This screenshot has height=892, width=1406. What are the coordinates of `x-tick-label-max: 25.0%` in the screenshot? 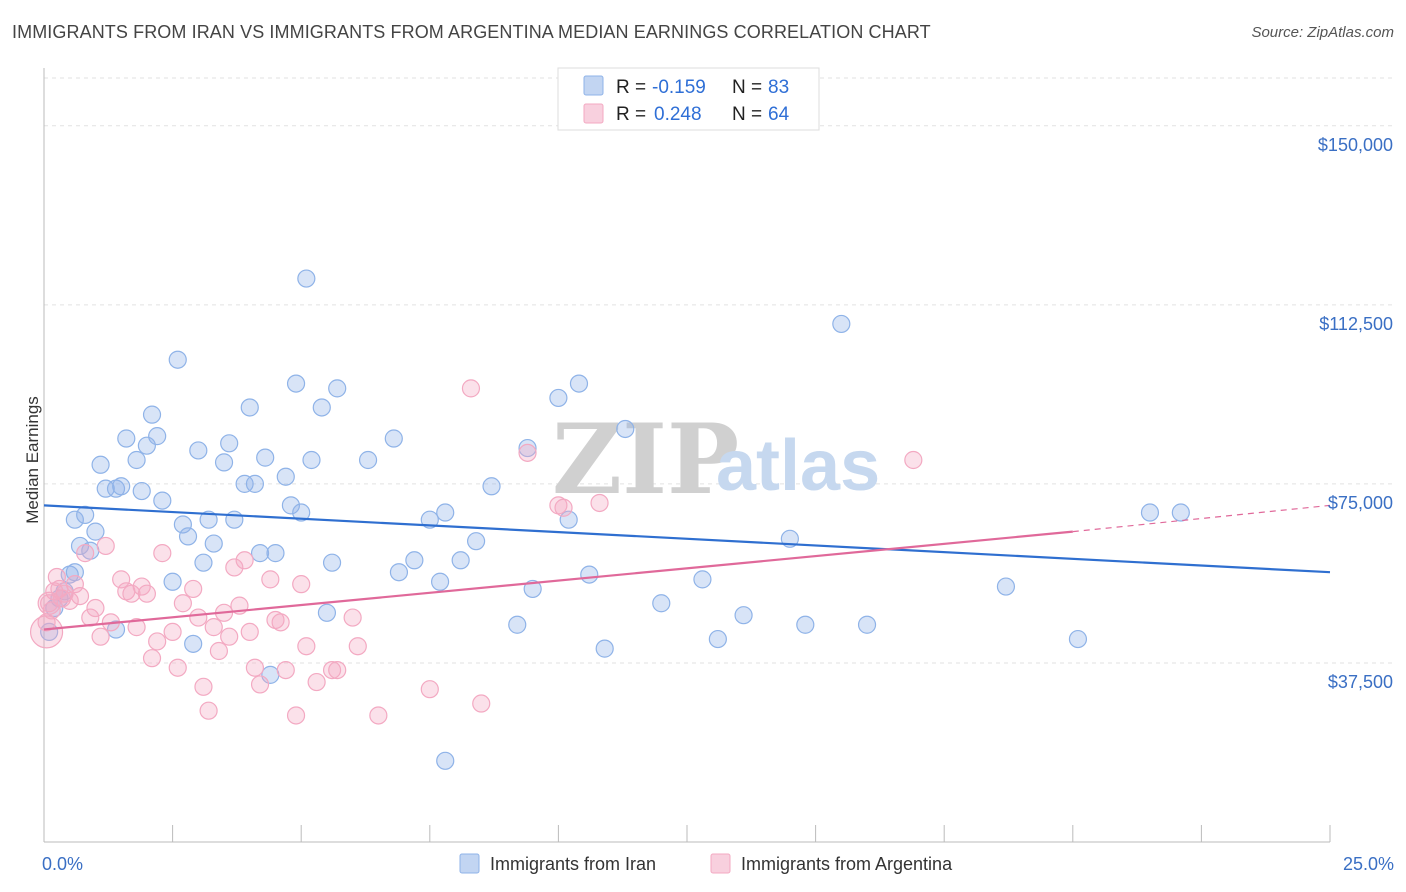 It's located at (1368, 864).